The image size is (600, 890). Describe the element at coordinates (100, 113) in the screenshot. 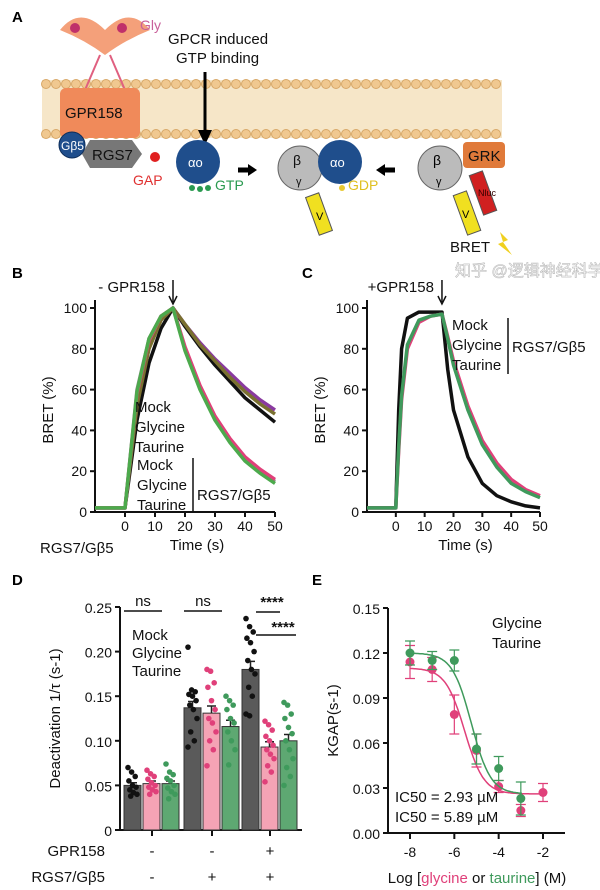

I see `gpr158-transmembrane` at that location.